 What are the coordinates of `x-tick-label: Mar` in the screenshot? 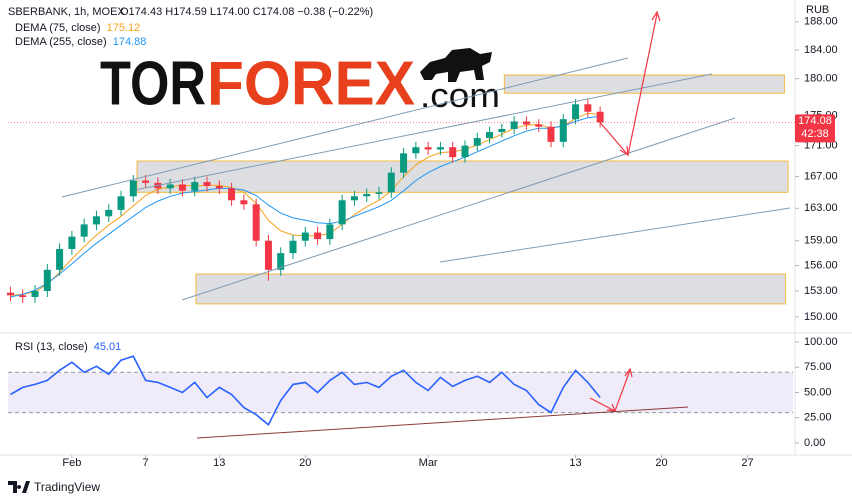 It's located at (428, 463).